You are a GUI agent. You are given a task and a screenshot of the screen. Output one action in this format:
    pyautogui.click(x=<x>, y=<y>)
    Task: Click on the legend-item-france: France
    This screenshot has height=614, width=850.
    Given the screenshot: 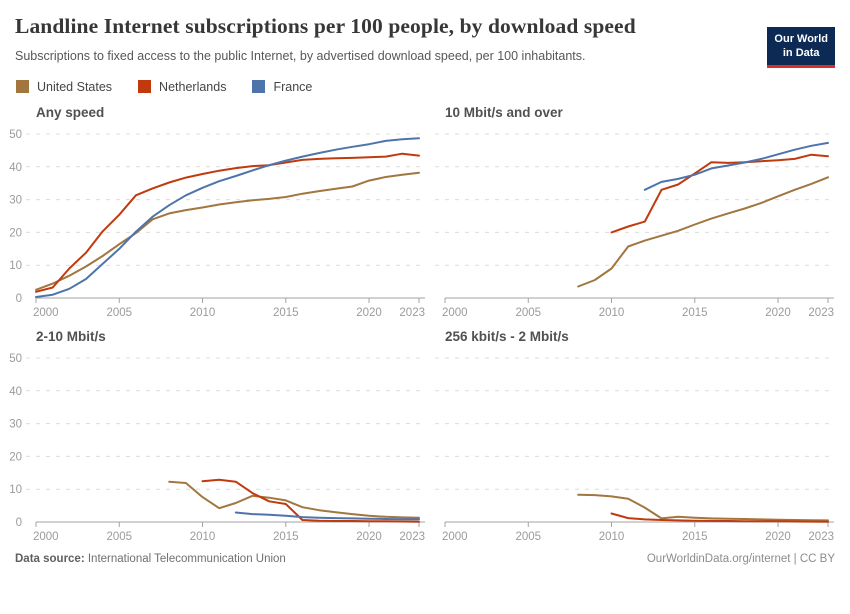 What is the action you would take?
    pyautogui.click(x=282, y=87)
    